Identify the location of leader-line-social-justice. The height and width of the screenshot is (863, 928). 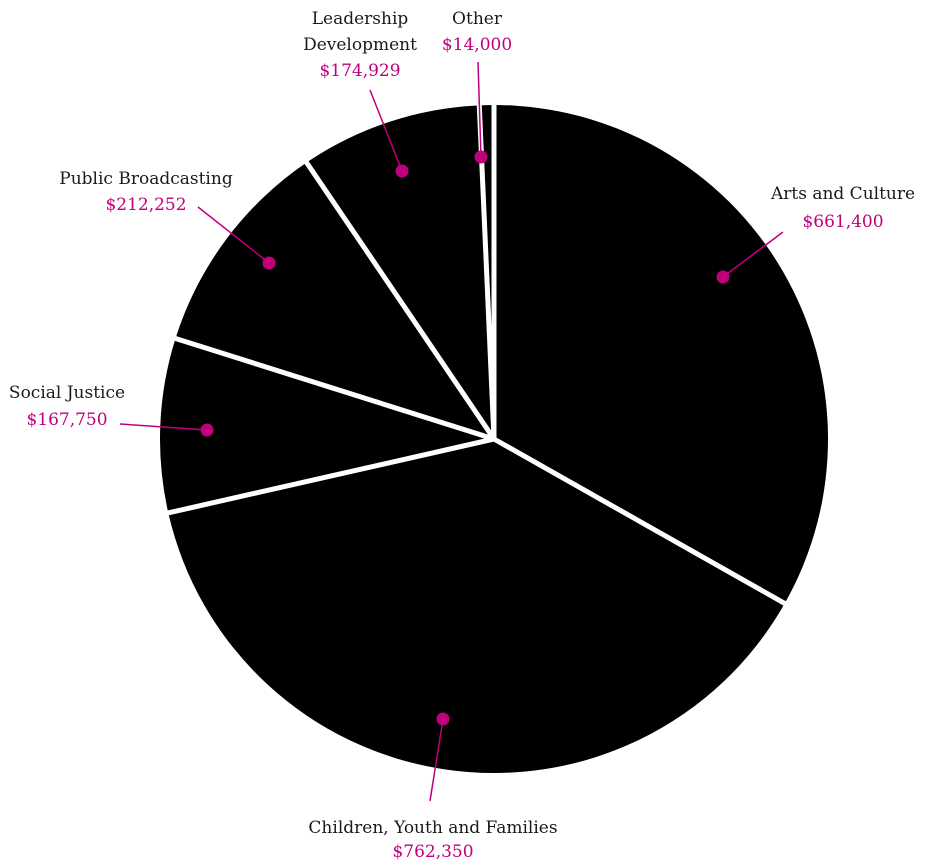
(163, 427).